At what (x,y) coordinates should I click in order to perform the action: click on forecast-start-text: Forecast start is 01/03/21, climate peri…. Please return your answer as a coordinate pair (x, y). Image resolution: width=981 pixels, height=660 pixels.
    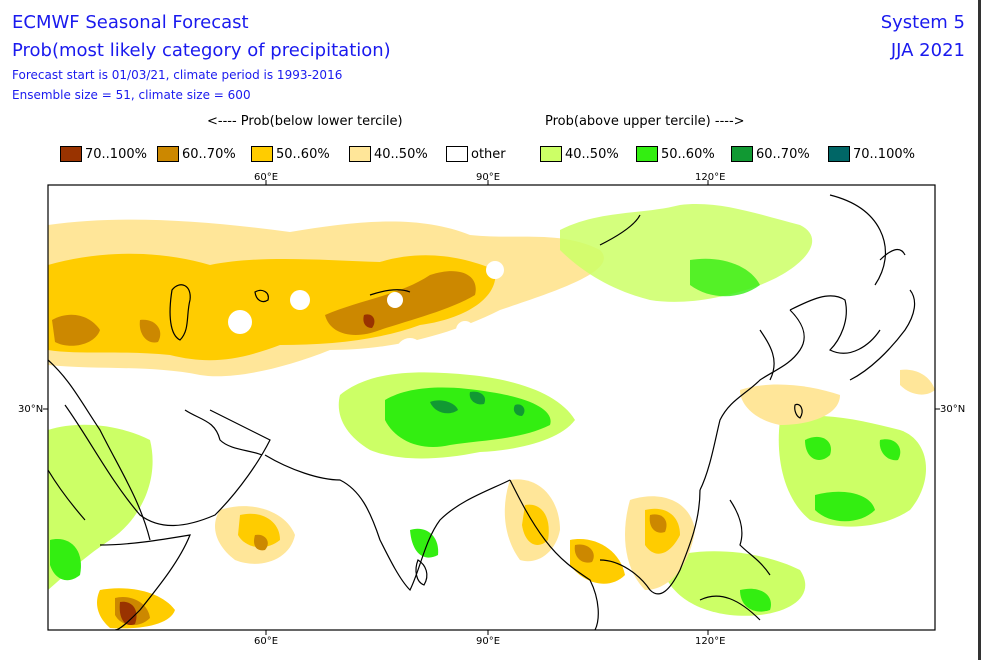
    Looking at the image, I should click on (177, 75).